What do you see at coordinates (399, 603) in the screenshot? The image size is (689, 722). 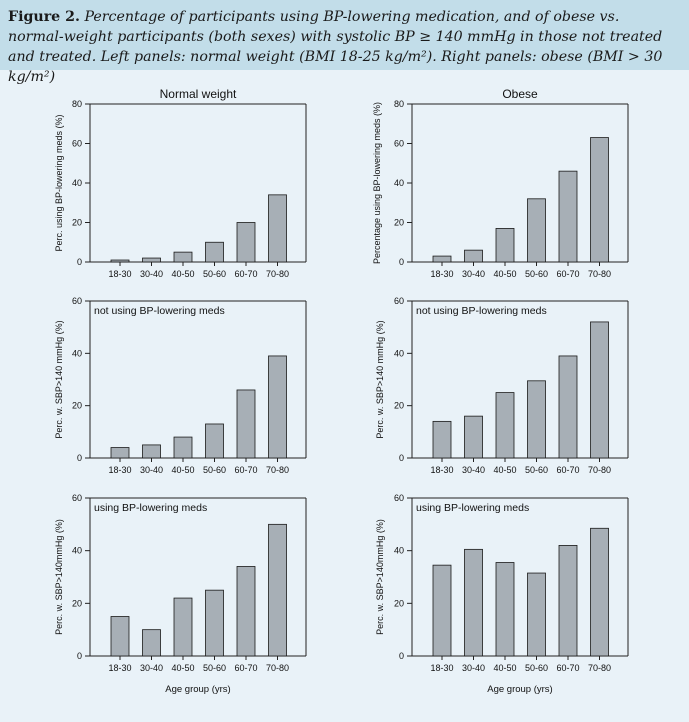 I see `ob_treated-y-tick-label: 20` at bounding box center [399, 603].